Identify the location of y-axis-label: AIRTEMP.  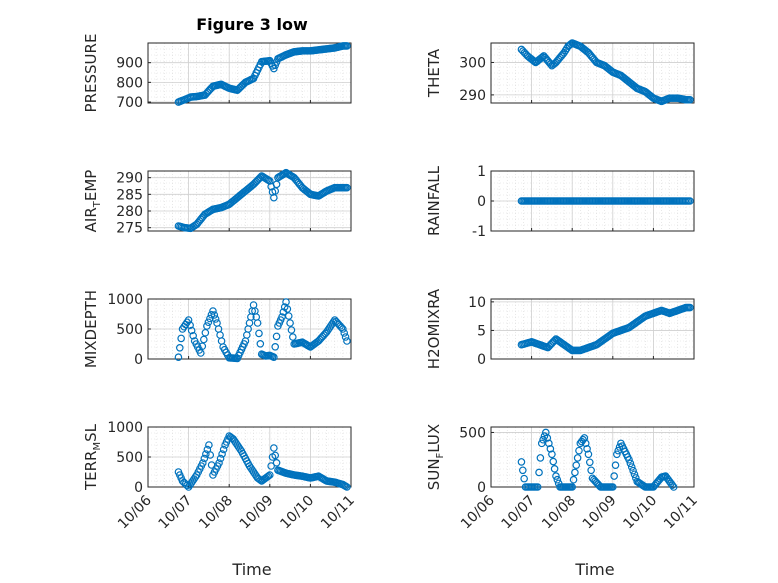
(92, 201).